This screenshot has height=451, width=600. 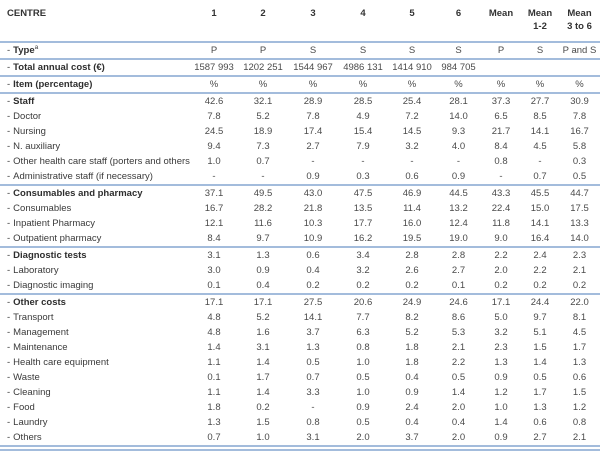 I want to click on cell: 37.1, so click(x=214, y=193).